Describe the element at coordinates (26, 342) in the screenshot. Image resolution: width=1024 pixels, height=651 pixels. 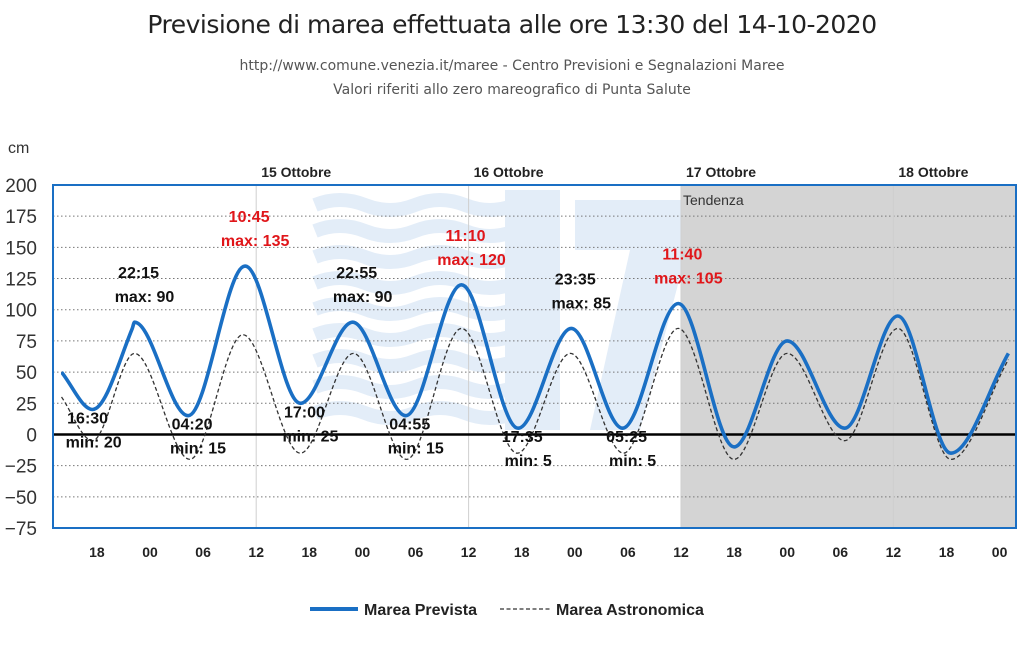
I see `y-tick-label: 75` at that location.